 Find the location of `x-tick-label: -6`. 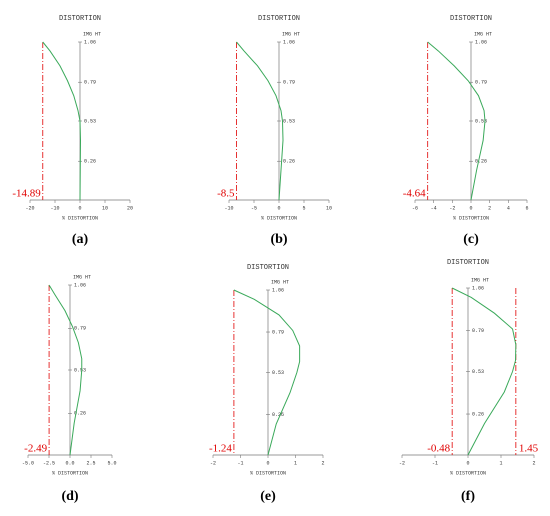

x-tick-label: -6 is located at coordinates (415, 208).